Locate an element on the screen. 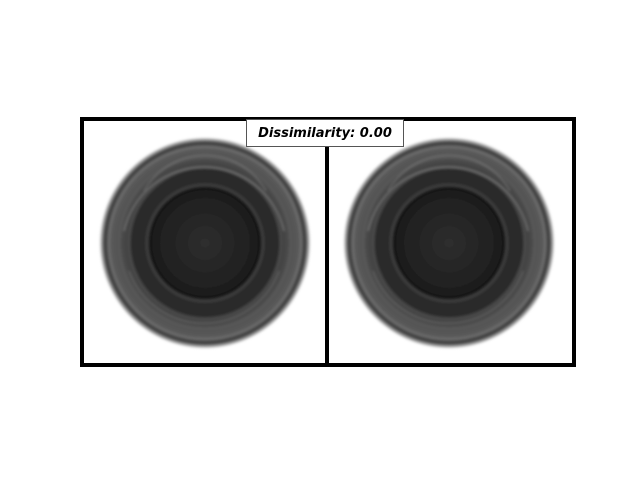  dissimilarity-title: Dissimilarity: 0.00 is located at coordinates (325, 133).